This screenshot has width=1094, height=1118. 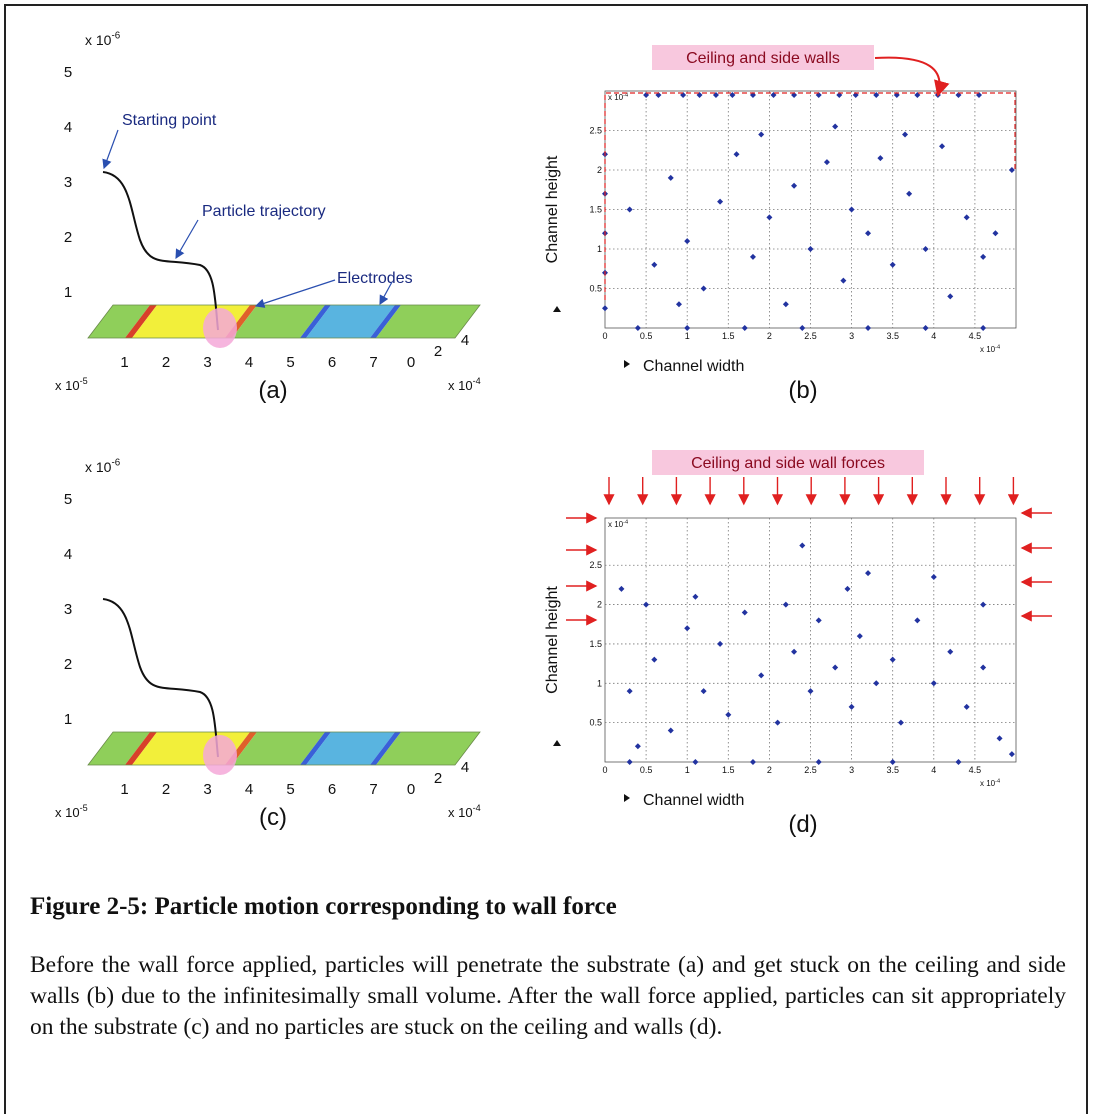 I want to click on x-tick-label: 5, so click(x=290, y=362).